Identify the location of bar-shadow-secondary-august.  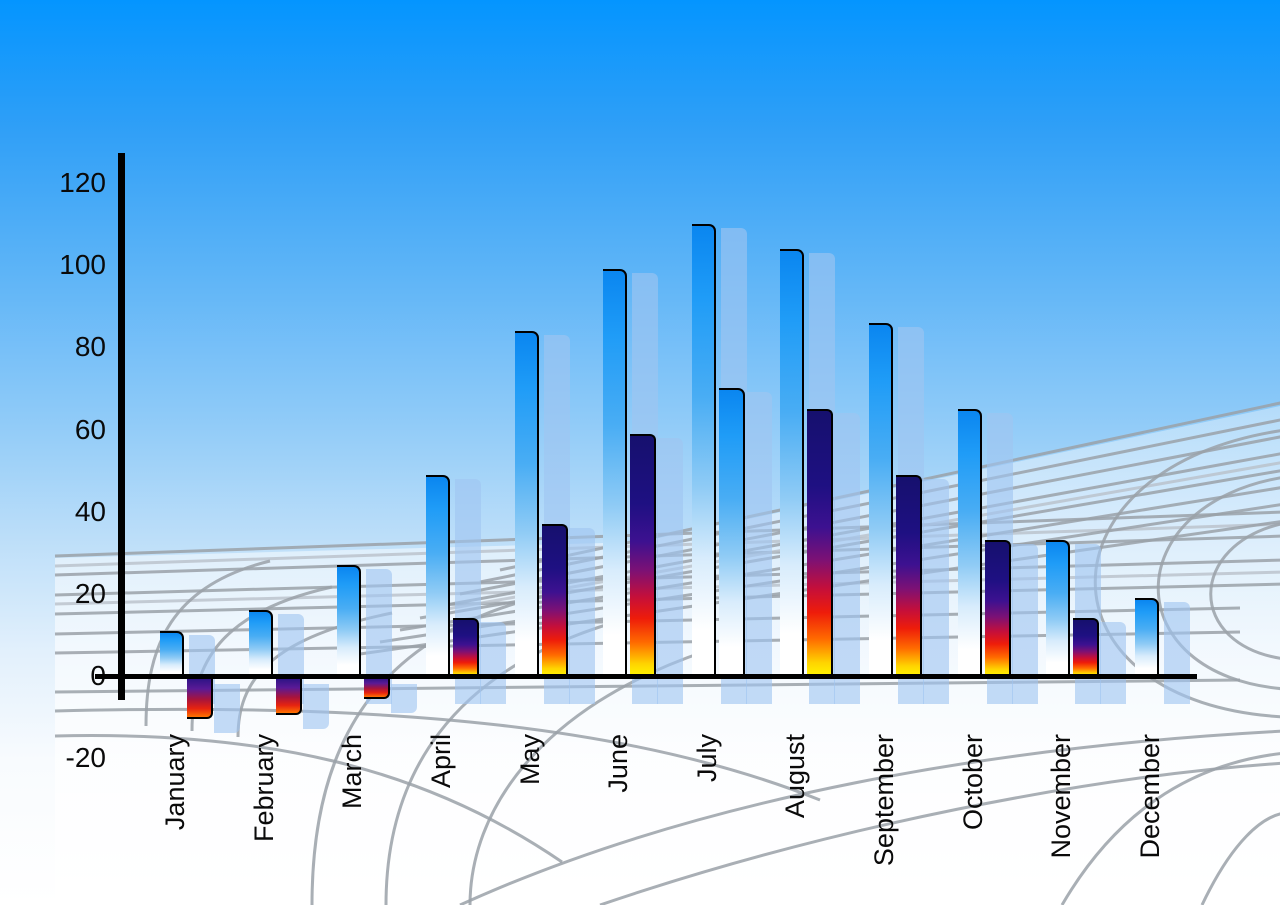
(847, 558).